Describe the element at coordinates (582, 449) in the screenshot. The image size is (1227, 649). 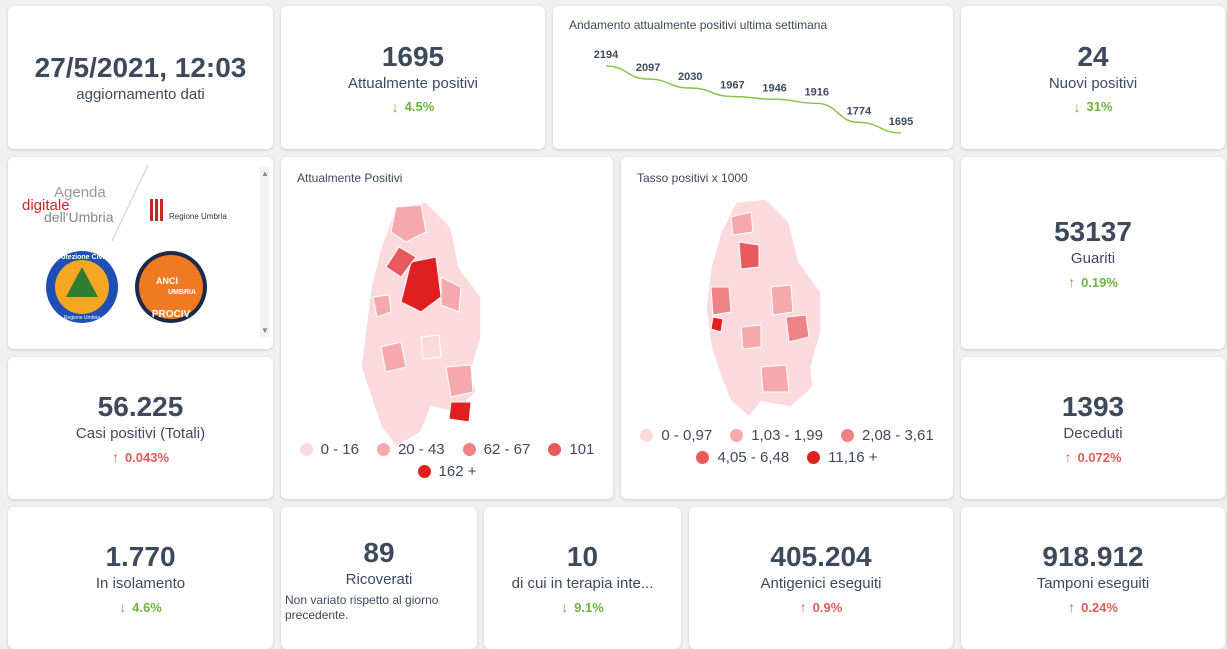
I see `legend-label: 101` at that location.